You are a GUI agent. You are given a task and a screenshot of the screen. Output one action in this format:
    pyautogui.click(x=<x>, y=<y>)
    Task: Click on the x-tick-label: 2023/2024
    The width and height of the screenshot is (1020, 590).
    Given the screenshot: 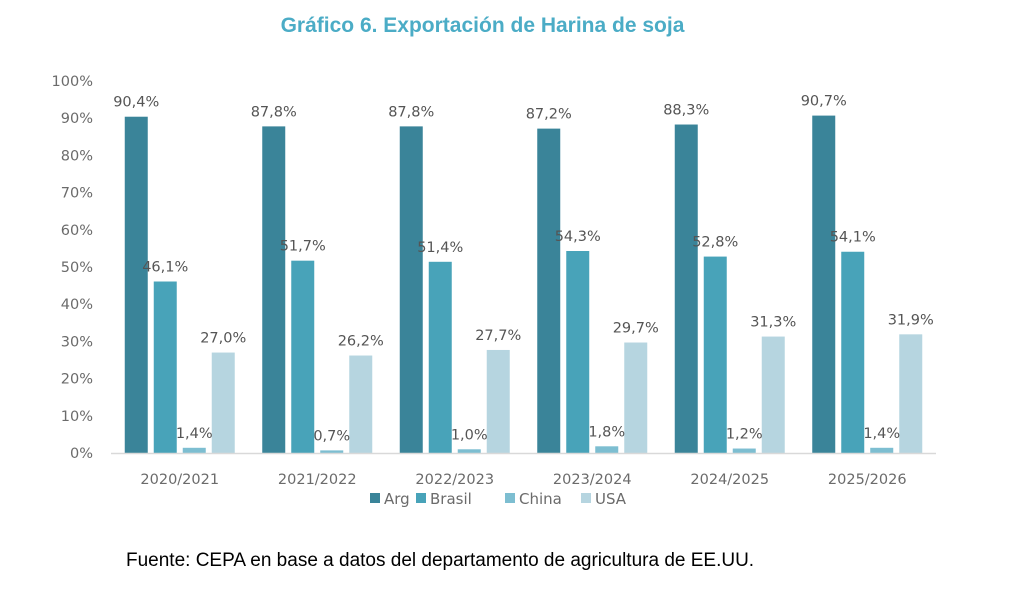 What is the action you would take?
    pyautogui.click(x=592, y=480)
    